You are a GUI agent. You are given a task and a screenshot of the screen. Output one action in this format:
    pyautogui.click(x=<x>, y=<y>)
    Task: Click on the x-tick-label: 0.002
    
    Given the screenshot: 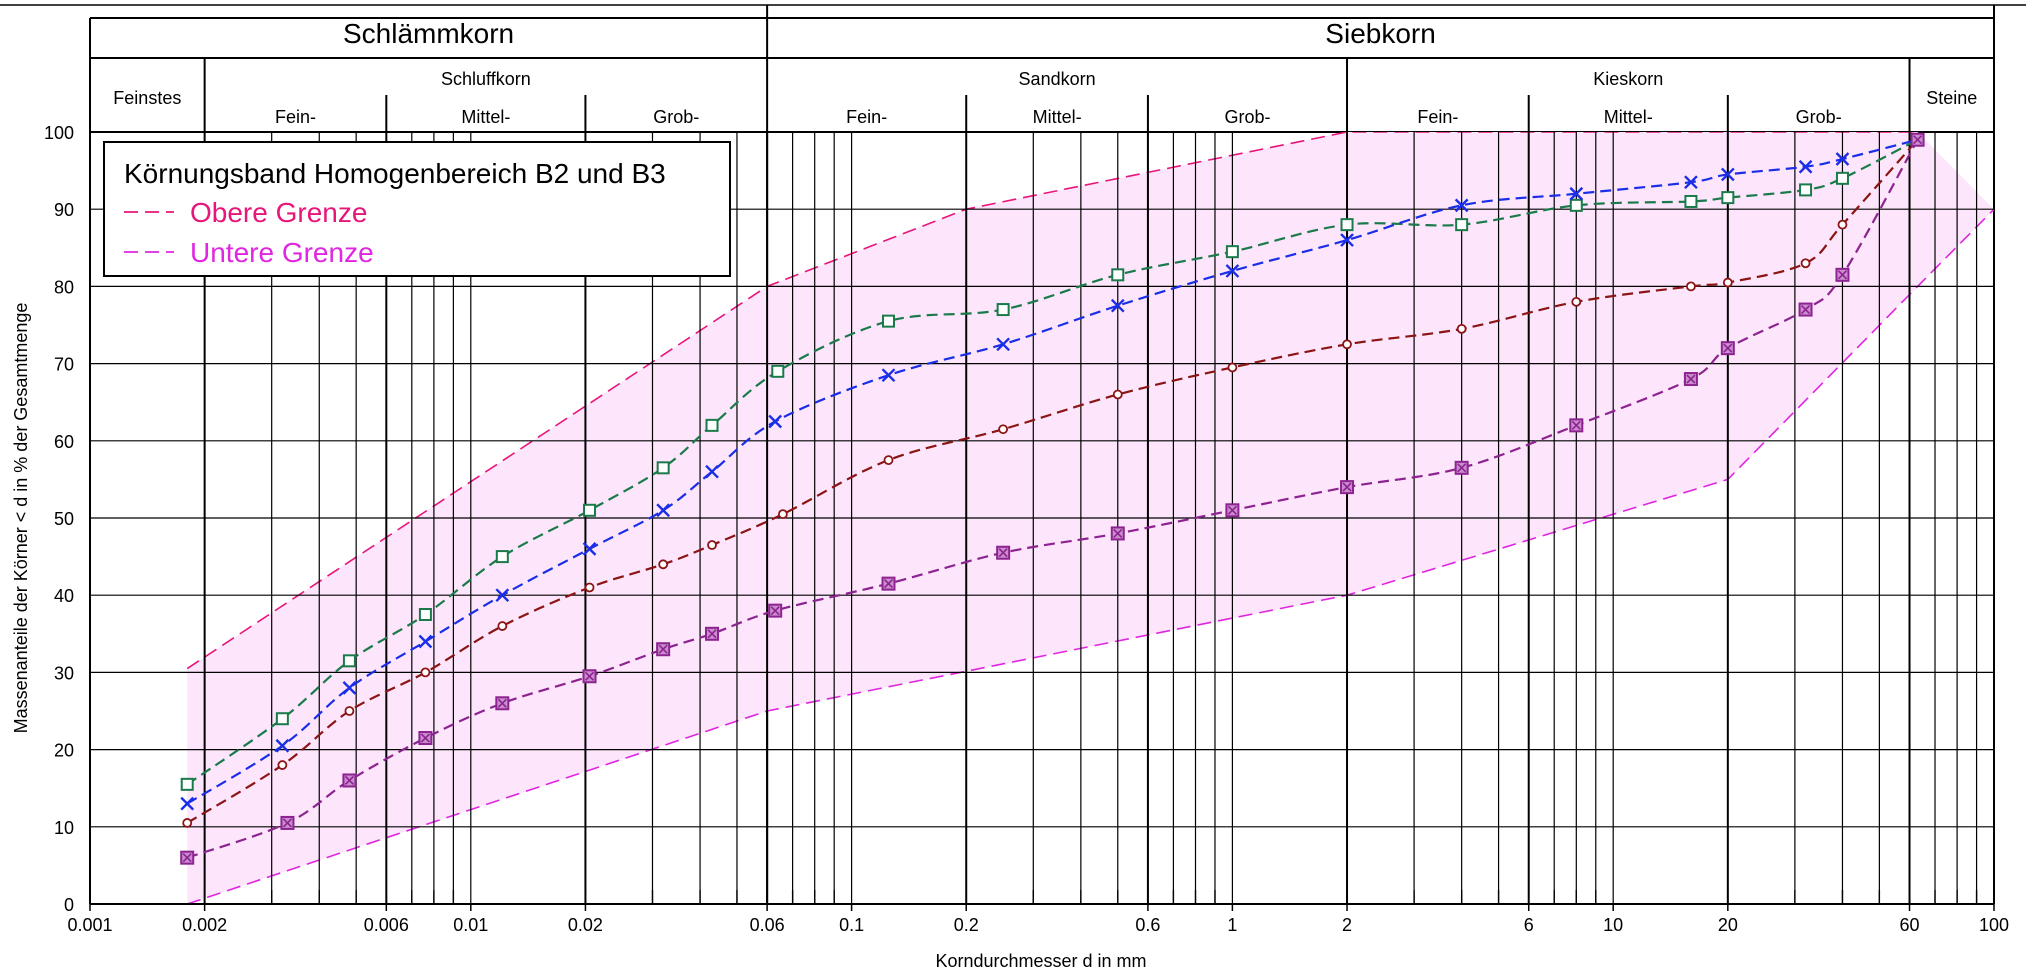 What is the action you would take?
    pyautogui.click(x=204, y=925)
    